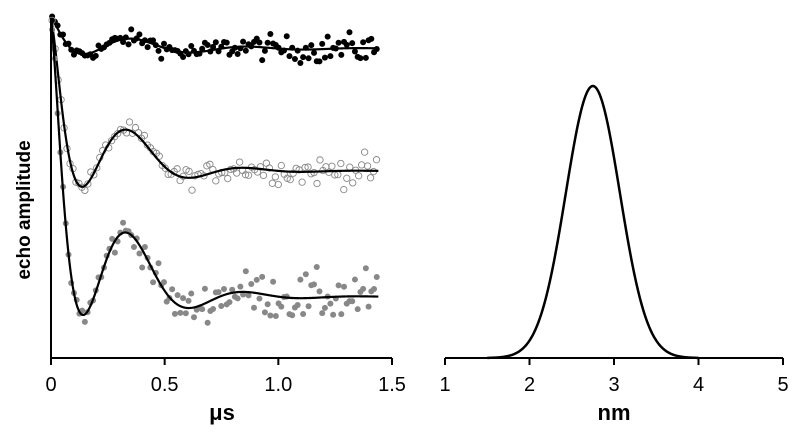 The width and height of the screenshot is (800, 443). What do you see at coordinates (614, 412) in the screenshot?
I see `right-x-axis-title: nm` at bounding box center [614, 412].